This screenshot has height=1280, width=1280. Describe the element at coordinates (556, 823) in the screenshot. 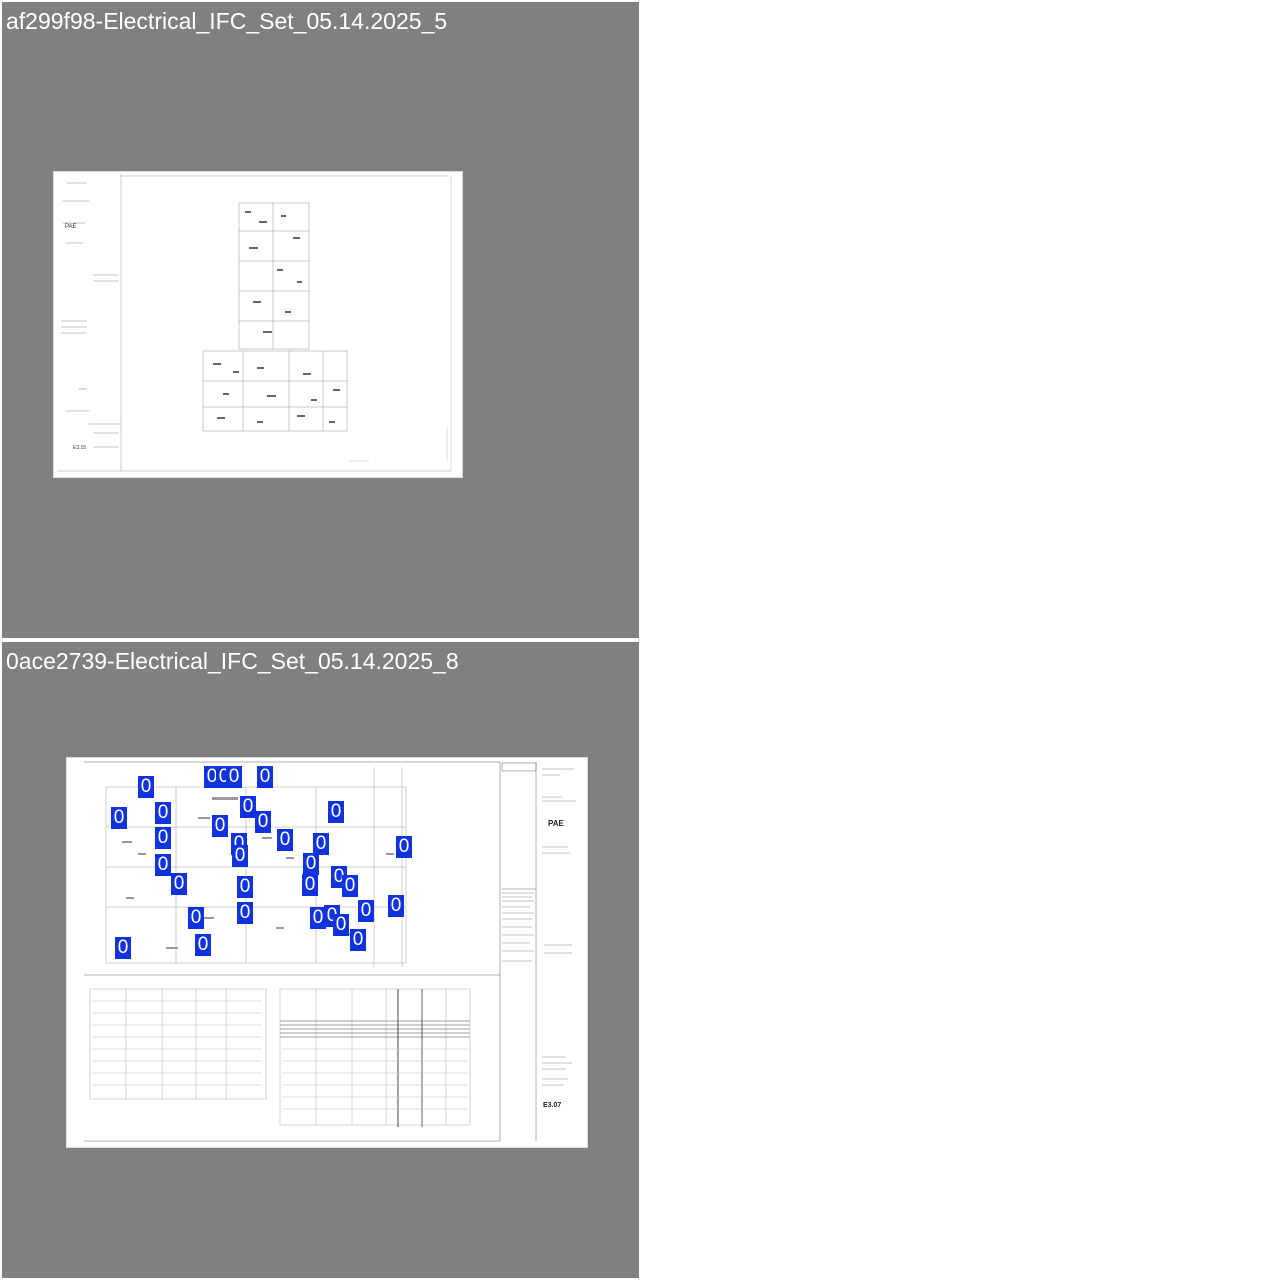

I see `pae-logo: PAE` at that location.